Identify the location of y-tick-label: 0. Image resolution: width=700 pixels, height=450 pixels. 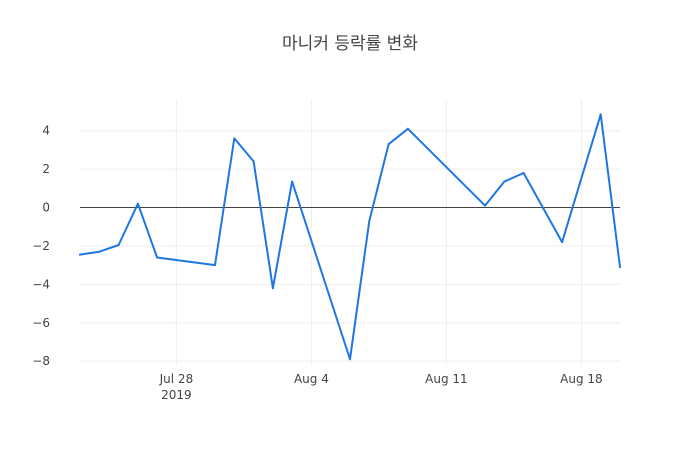
(46, 208).